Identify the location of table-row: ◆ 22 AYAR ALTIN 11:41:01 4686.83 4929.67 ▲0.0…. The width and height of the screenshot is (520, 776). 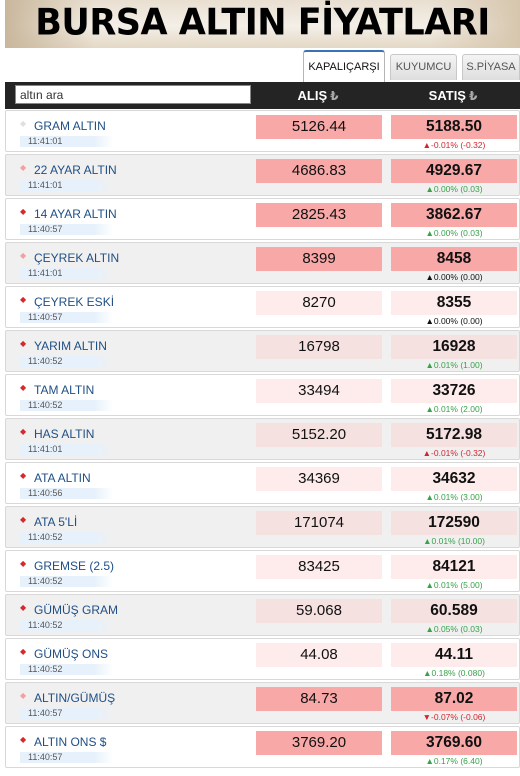
(262, 175).